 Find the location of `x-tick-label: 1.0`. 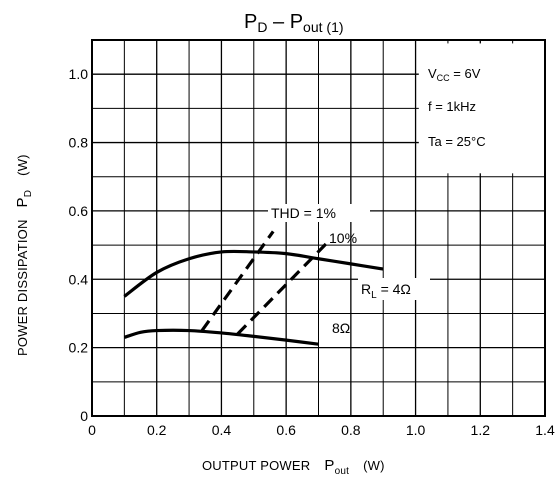

x-tick-label: 1.0 is located at coordinates (416, 430).